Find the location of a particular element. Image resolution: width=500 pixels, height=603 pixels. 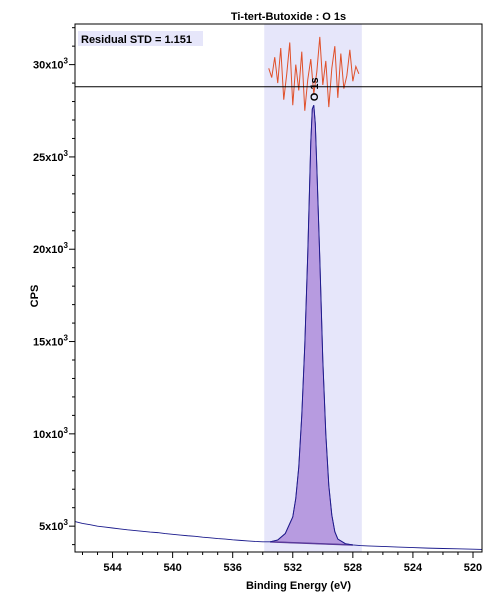

y-tick-label: 20x103 is located at coordinates (51, 248).